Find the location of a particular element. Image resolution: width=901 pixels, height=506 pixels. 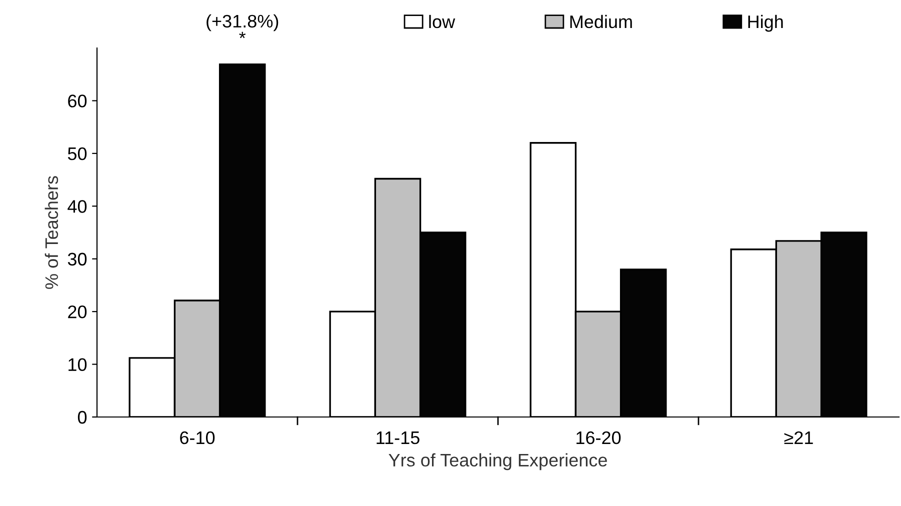

y-tick-label: 20 is located at coordinates (77, 312).